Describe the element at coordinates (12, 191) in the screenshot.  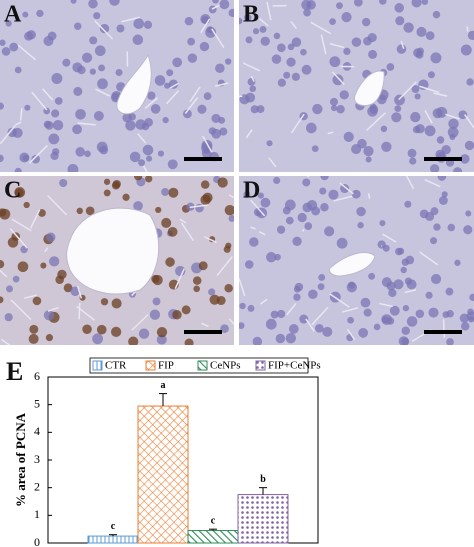
I see `panel-label: C` at that location.